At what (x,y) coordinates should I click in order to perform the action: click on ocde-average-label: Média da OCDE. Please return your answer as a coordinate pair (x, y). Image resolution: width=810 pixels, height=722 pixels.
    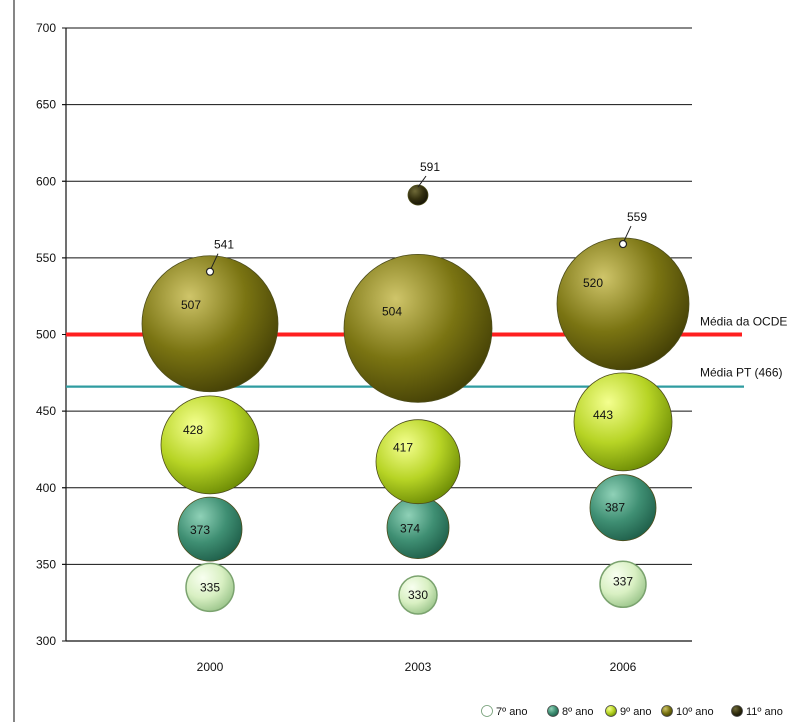
    Looking at the image, I should click on (743, 322).